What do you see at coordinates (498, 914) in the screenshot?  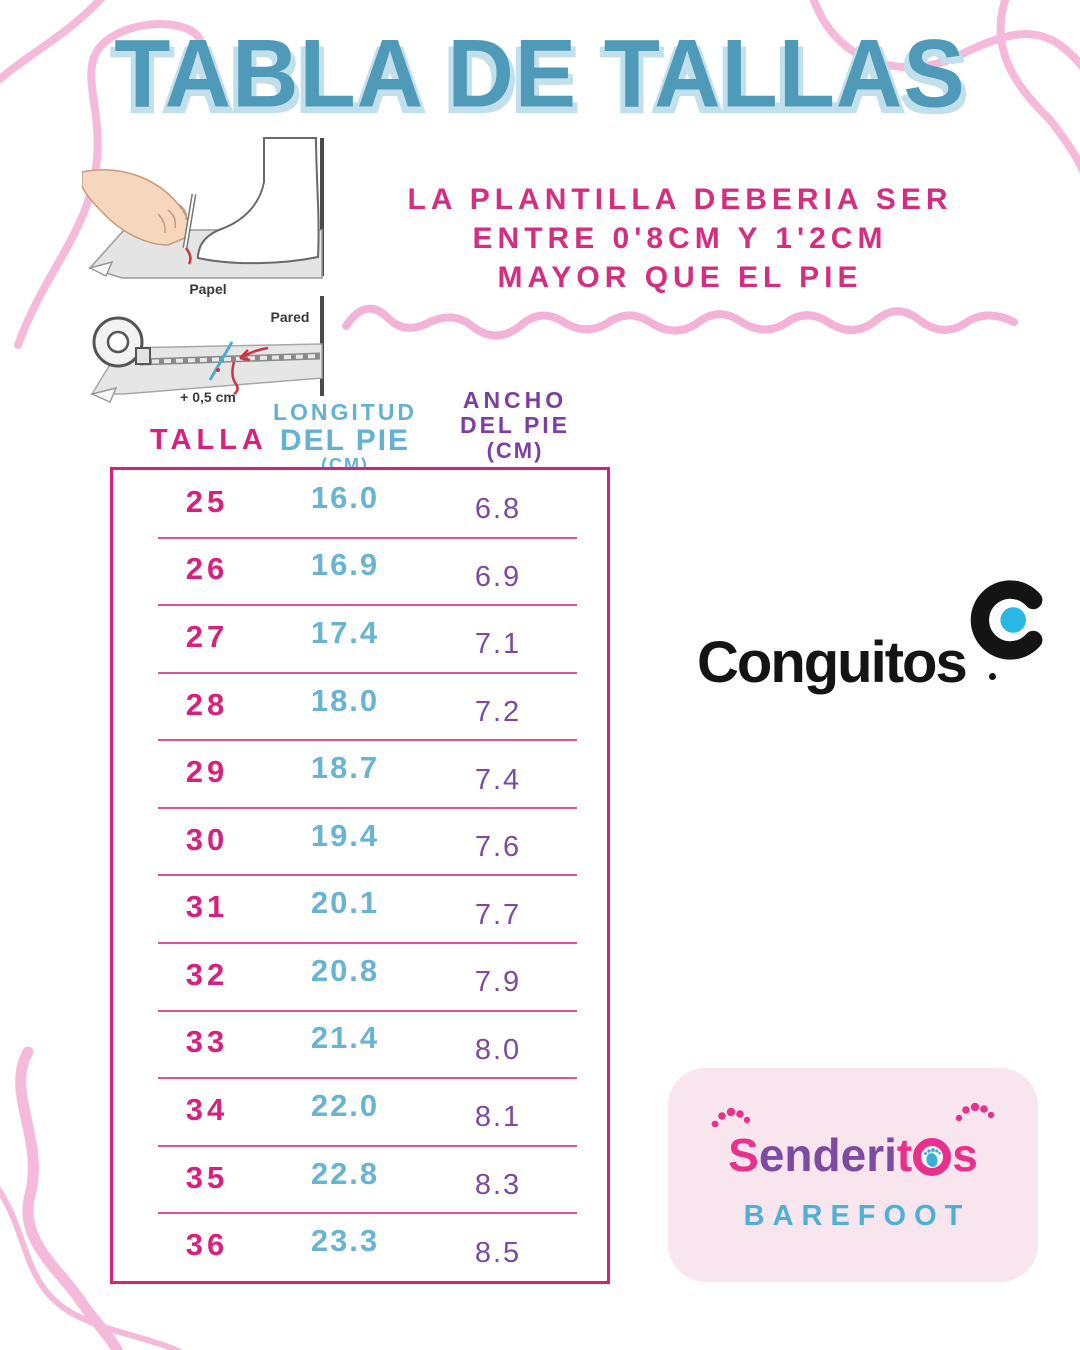 I see `foot-width-value: 7.7` at bounding box center [498, 914].